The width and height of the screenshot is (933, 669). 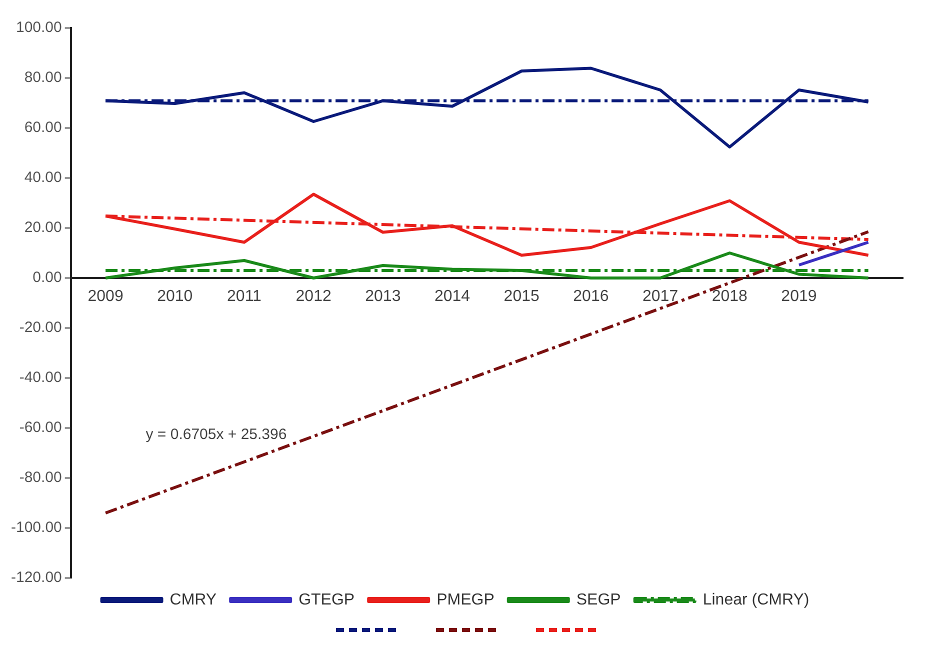 What do you see at coordinates (43, 77) in the screenshot?
I see `y-tick-label: 80.00` at bounding box center [43, 77].